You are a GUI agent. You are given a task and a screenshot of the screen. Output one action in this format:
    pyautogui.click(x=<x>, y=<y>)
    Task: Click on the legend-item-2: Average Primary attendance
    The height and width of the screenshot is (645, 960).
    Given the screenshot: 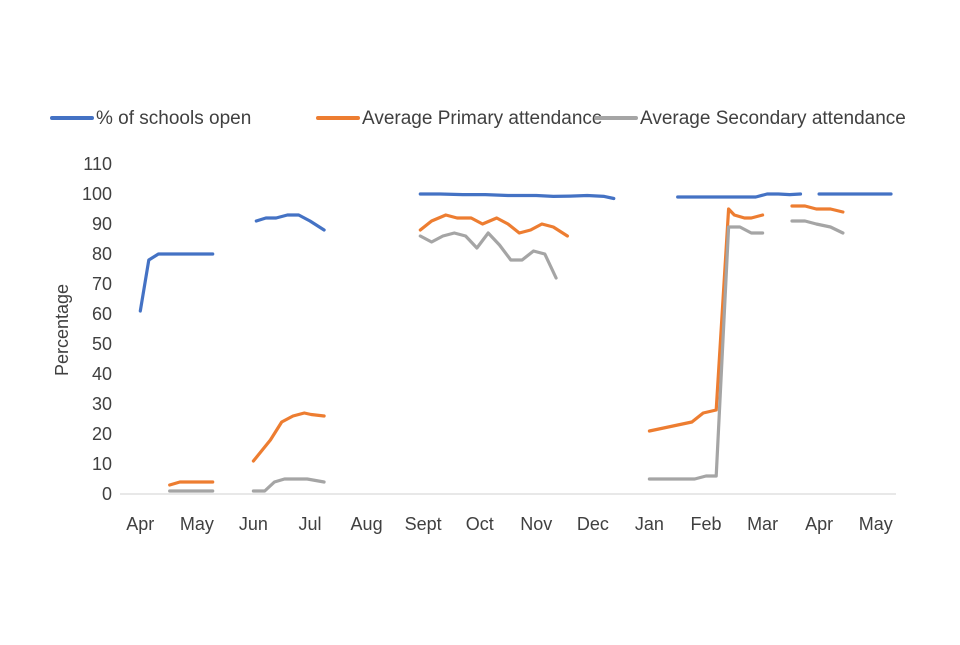 What is the action you would take?
    pyautogui.click(x=459, y=118)
    